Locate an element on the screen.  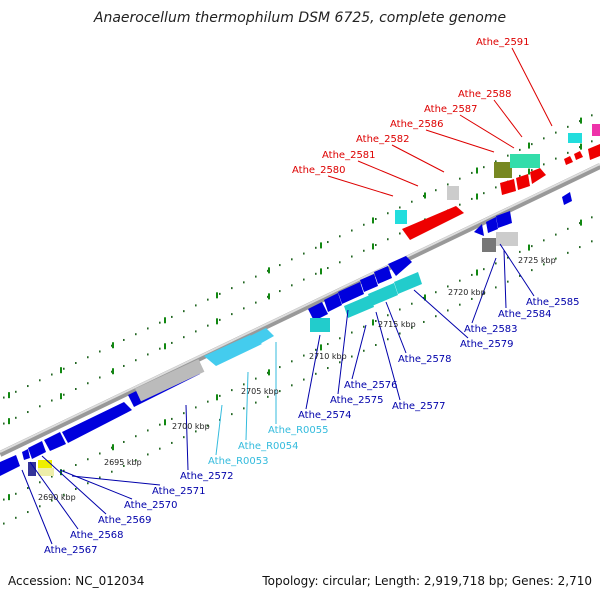
gene-label: Athe_2569 is located at coordinates (125, 520).